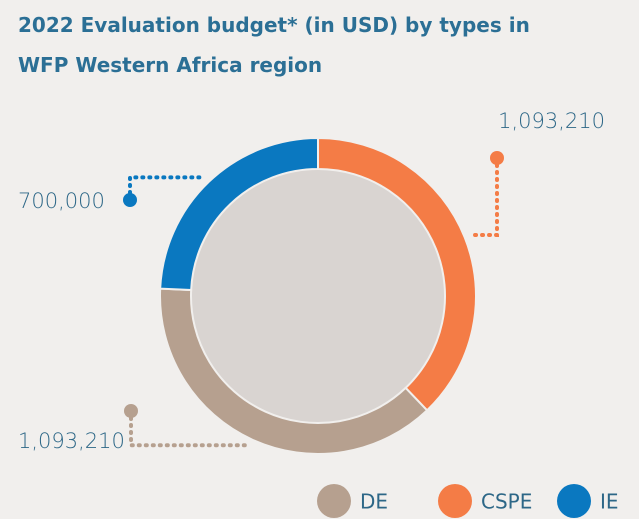 The image size is (639, 519). What do you see at coordinates (506, 502) in the screenshot?
I see `legend-label: CSPE` at bounding box center [506, 502].